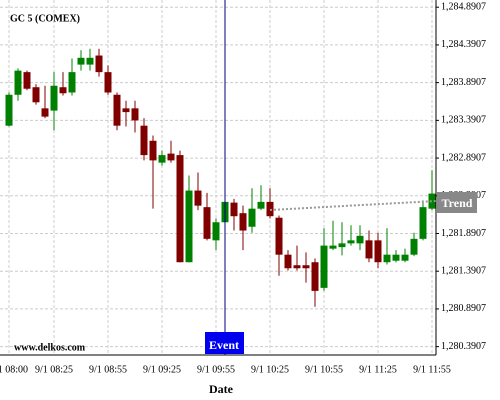 The height and width of the screenshot is (400, 500). What do you see at coordinates (463, 271) in the screenshot?
I see `y-tick-label: 1,281.3907` at bounding box center [463, 271].